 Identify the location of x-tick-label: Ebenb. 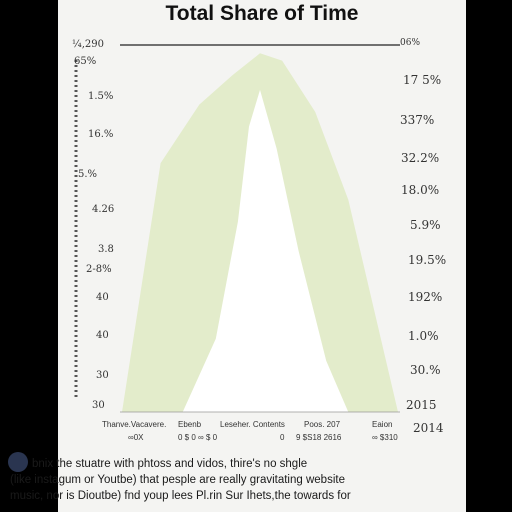
(190, 424).